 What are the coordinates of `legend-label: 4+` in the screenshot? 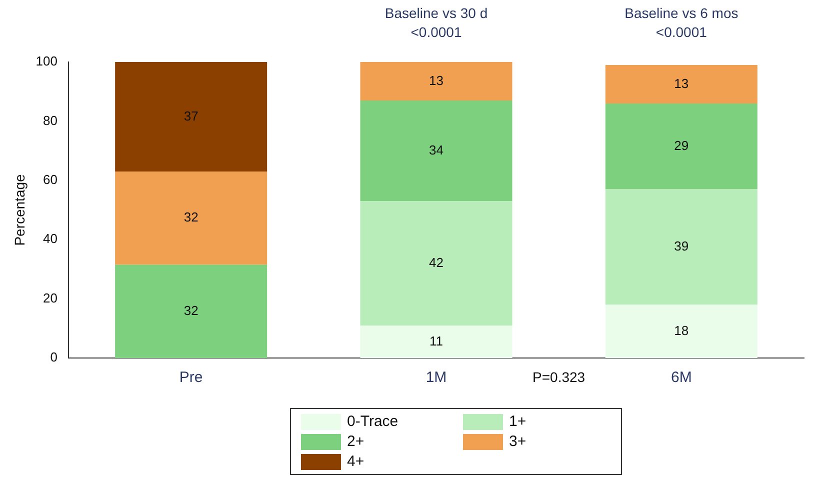 It's located at (355, 461).